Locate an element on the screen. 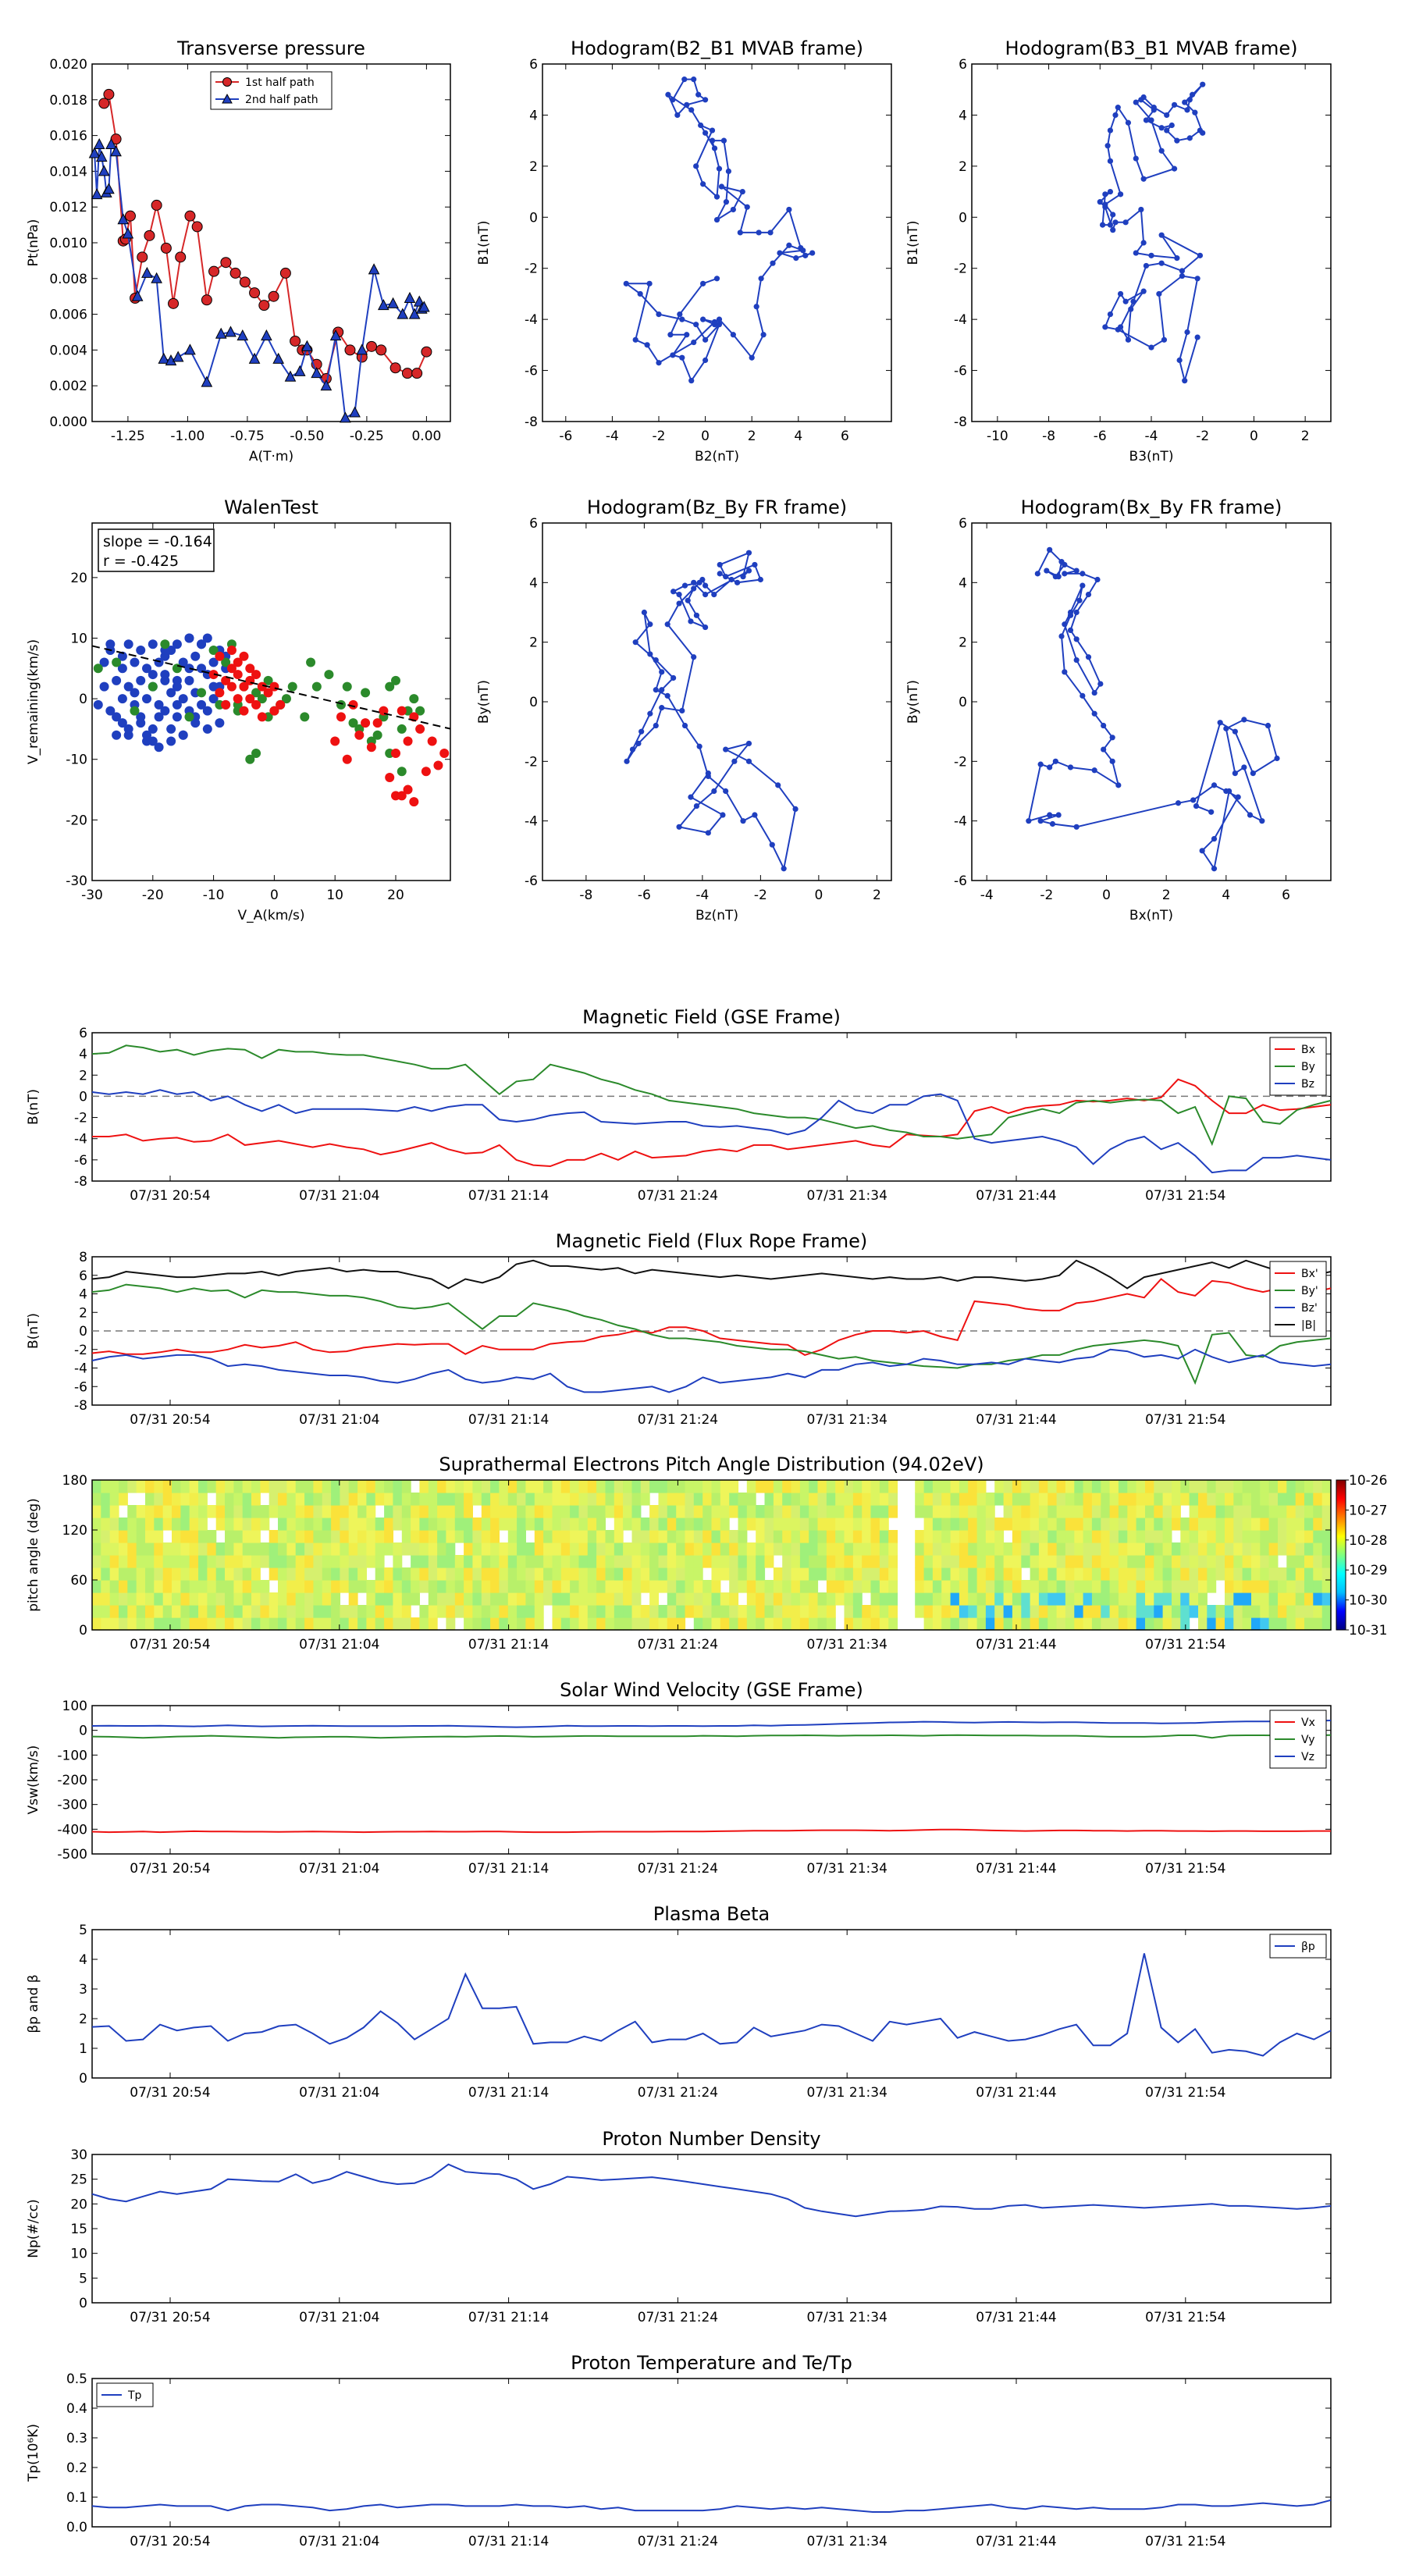  pt-point-1st-half is located at coordinates (235, 273).